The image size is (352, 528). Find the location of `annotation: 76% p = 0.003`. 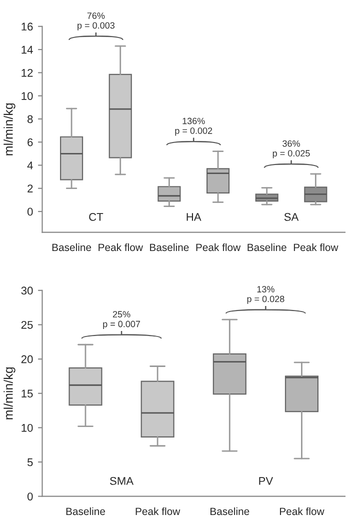

annotation: 76% p = 0.003 is located at coordinates (96, 21).